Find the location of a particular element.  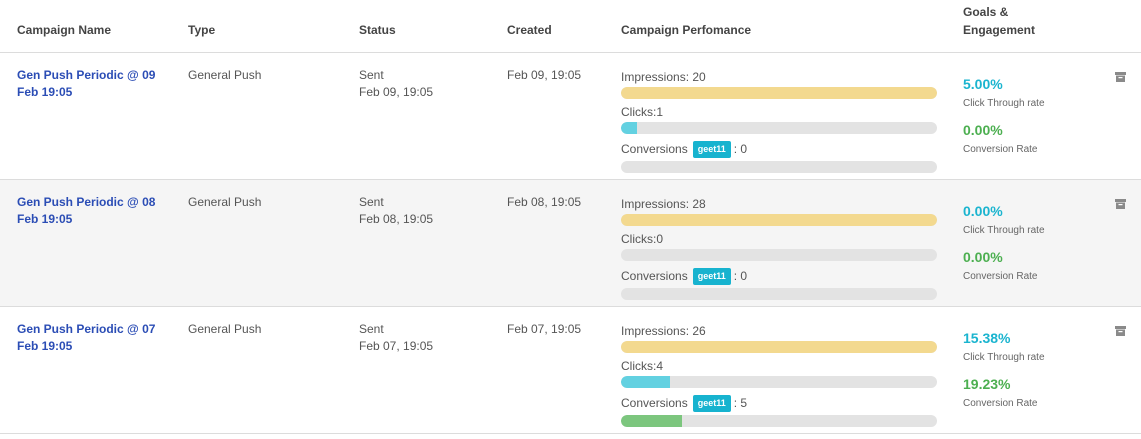

click-through-rate-value: 0.00% is located at coordinates (983, 211).